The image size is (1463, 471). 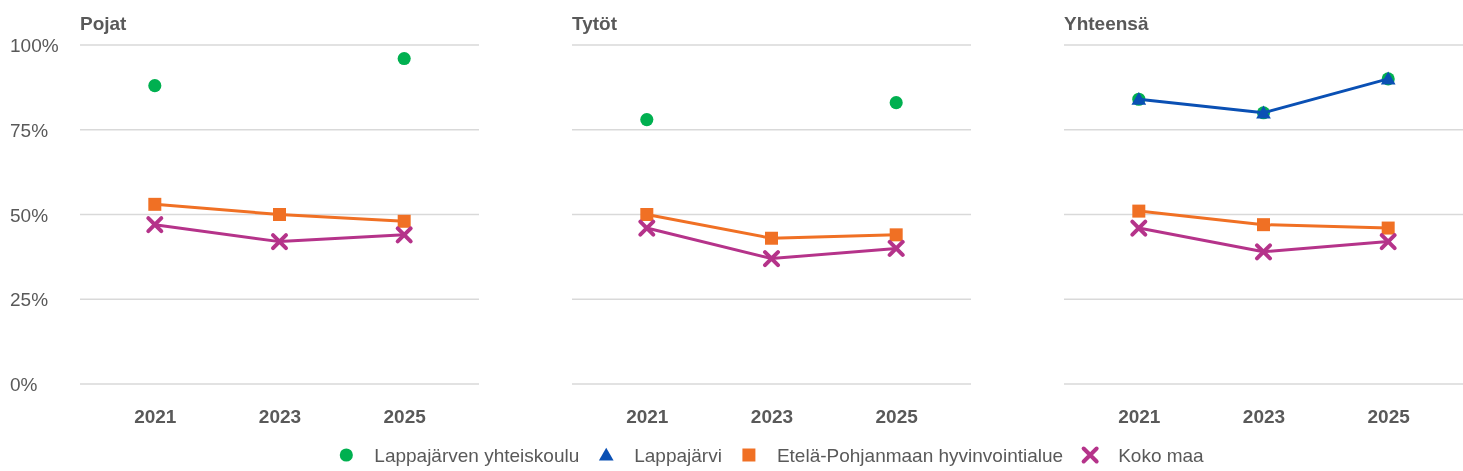 I want to click on chart-title: Pojat, so click(x=104, y=23).